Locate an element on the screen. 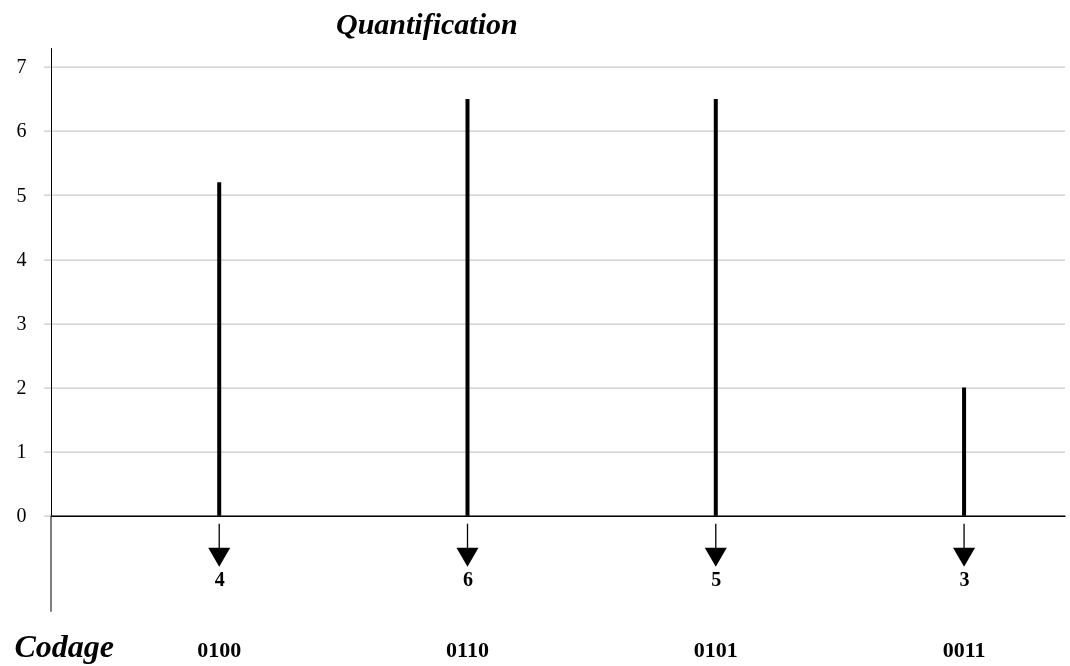 The height and width of the screenshot is (666, 1070). text: 0100 is located at coordinates (219, 649).